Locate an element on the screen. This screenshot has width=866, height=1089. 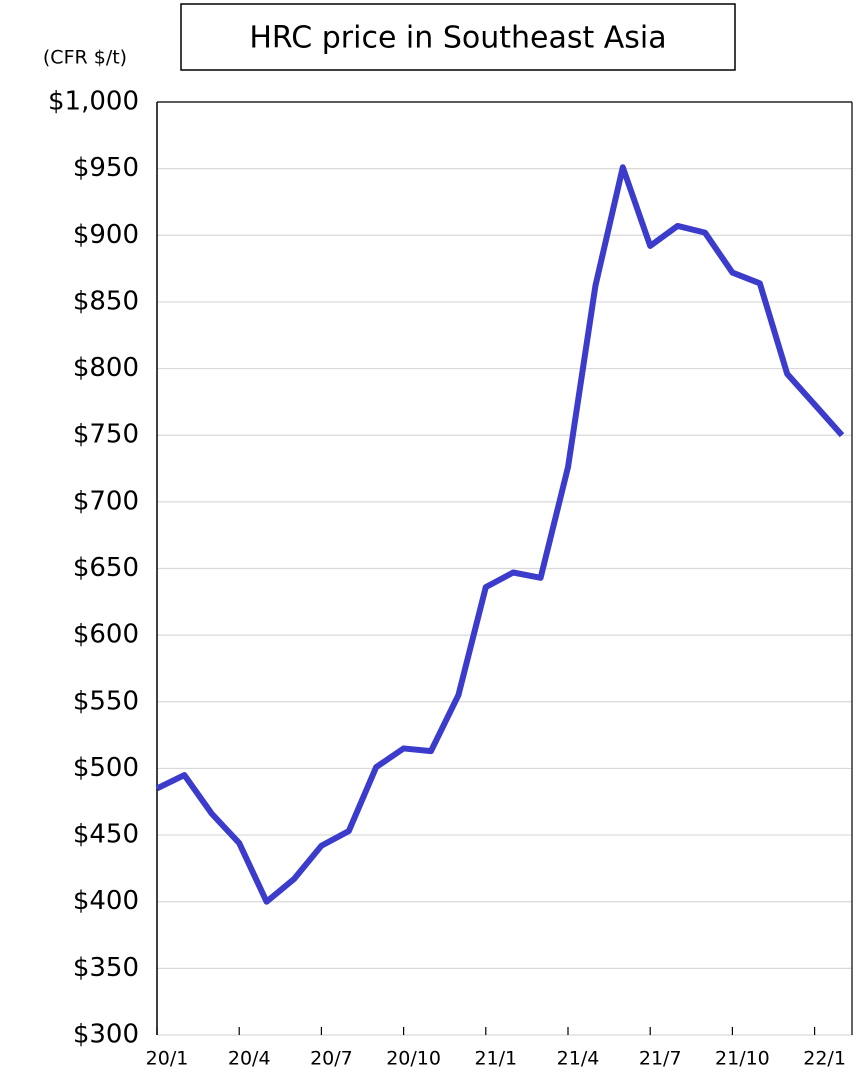
x-tick-label: 21/4 is located at coordinates (578, 1059).